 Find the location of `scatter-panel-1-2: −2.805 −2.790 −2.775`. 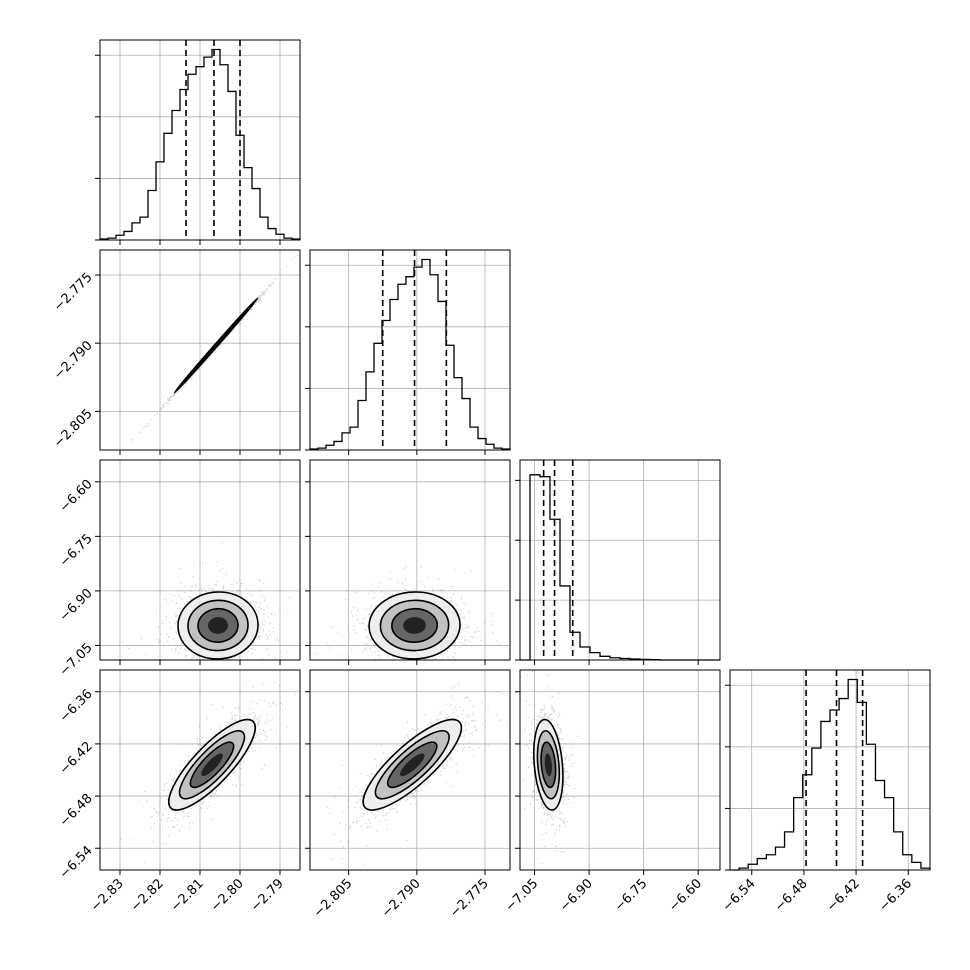

scatter-panel-1-2: −2.805 −2.790 −2.775 is located at coordinates (176, 352).